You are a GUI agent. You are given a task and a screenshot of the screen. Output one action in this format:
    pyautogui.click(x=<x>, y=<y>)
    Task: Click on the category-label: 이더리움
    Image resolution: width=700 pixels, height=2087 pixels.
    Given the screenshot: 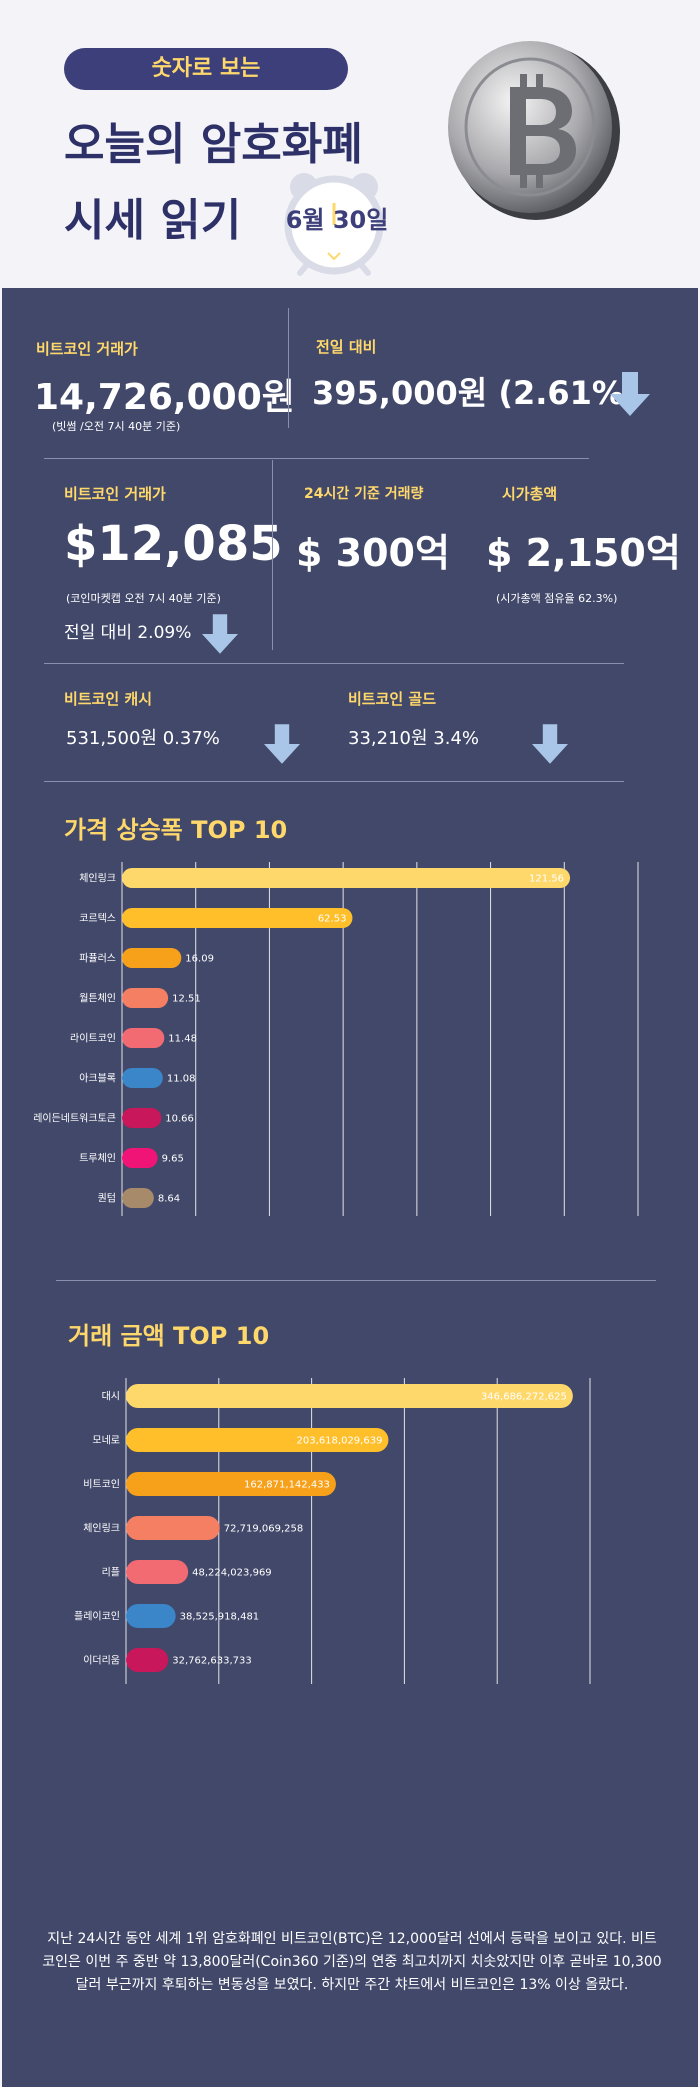 What is the action you would take?
    pyautogui.click(x=101, y=1661)
    